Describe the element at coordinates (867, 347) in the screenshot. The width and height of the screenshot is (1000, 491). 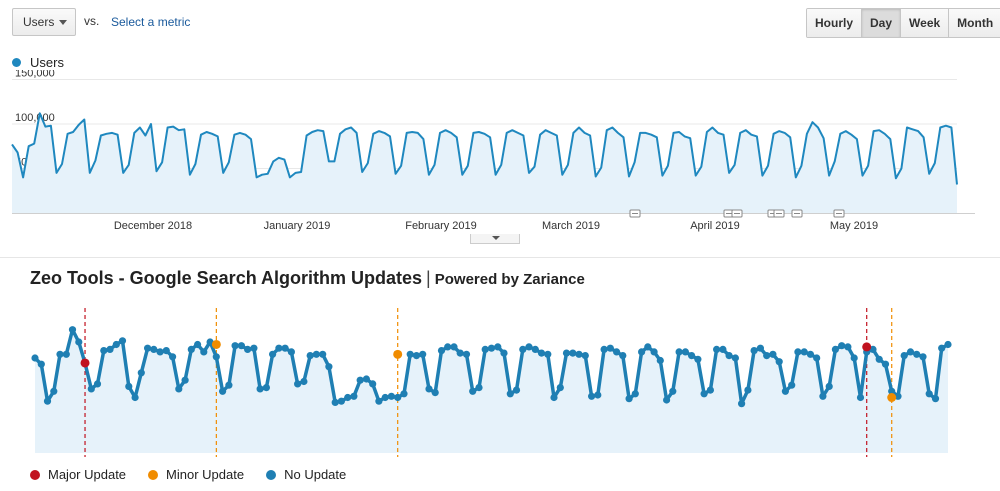
I see `major-update-point` at that location.